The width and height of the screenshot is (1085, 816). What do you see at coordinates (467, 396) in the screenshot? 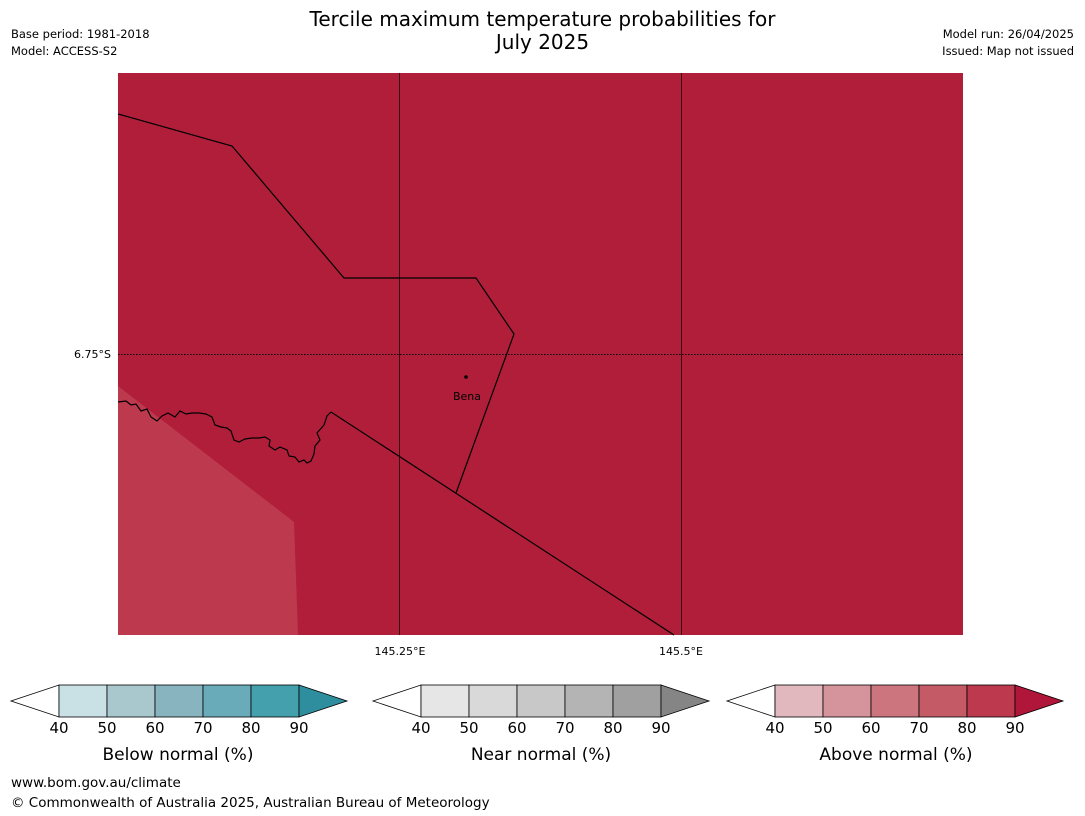
I see `place-label-bena: Bena` at bounding box center [467, 396].